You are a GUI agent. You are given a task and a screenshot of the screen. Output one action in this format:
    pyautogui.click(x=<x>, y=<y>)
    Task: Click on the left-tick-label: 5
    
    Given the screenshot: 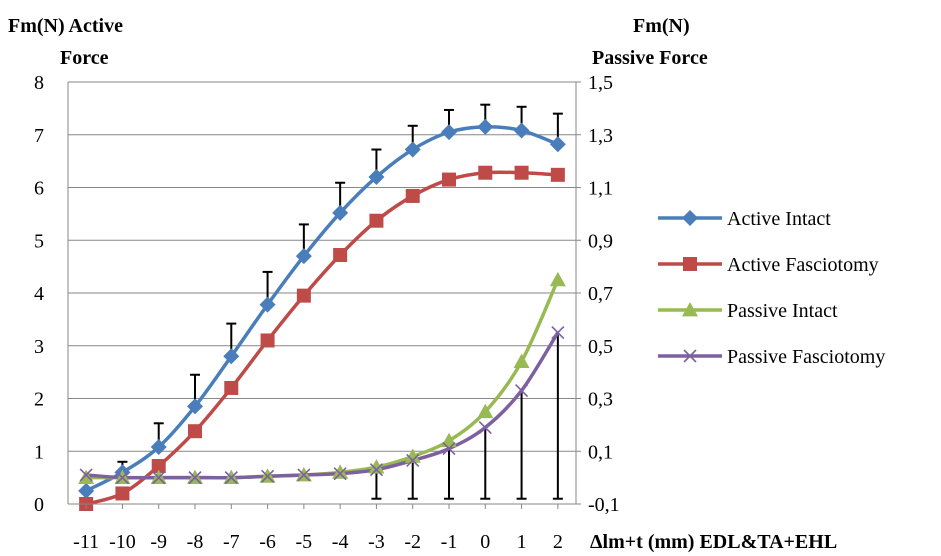 What is the action you would take?
    pyautogui.click(x=39, y=241)
    